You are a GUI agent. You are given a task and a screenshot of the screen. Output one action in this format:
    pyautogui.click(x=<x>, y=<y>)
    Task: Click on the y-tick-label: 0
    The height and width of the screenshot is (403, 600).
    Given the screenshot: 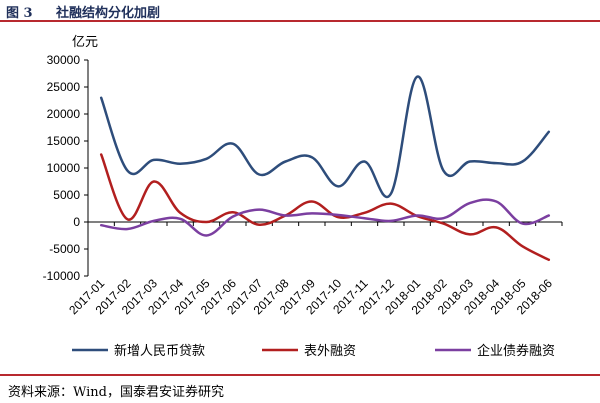 What is the action you would take?
    pyautogui.click(x=76, y=222)
    